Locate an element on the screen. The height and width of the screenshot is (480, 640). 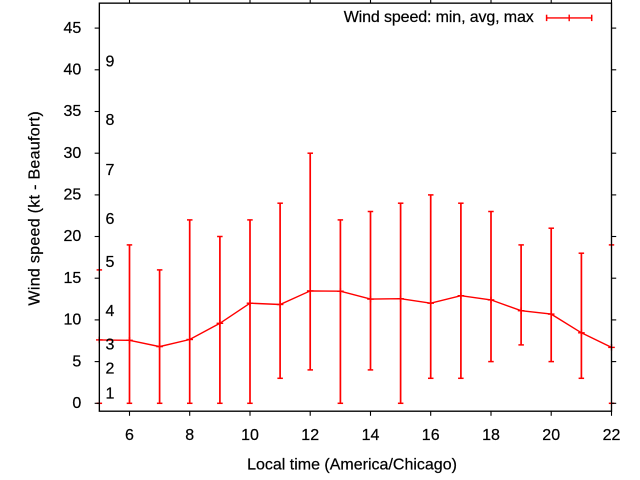
svg-text: 35 is located at coordinates (73, 111).